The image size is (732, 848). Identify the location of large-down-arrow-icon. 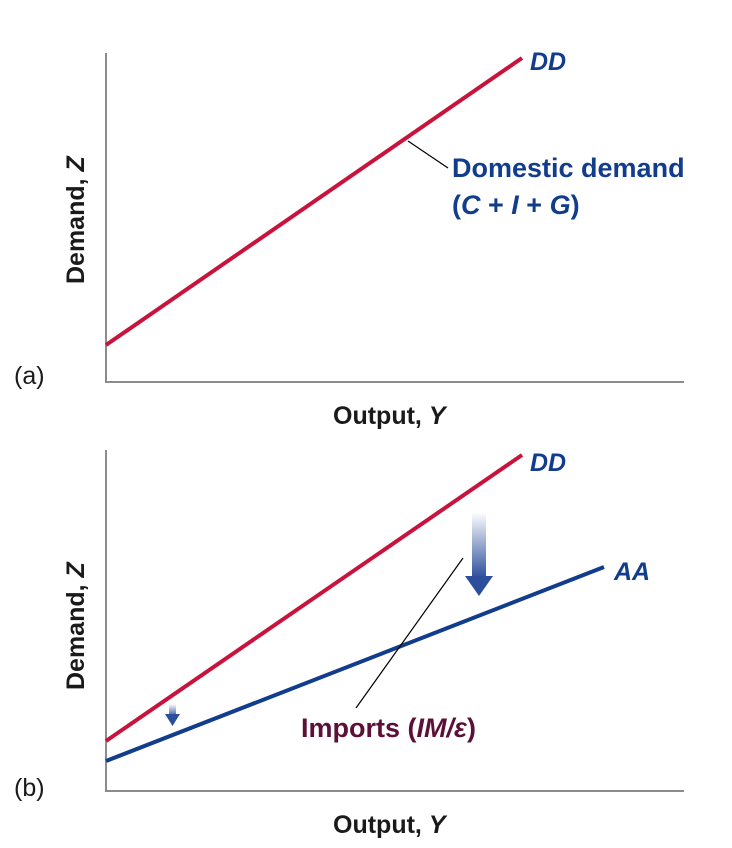
(479, 554).